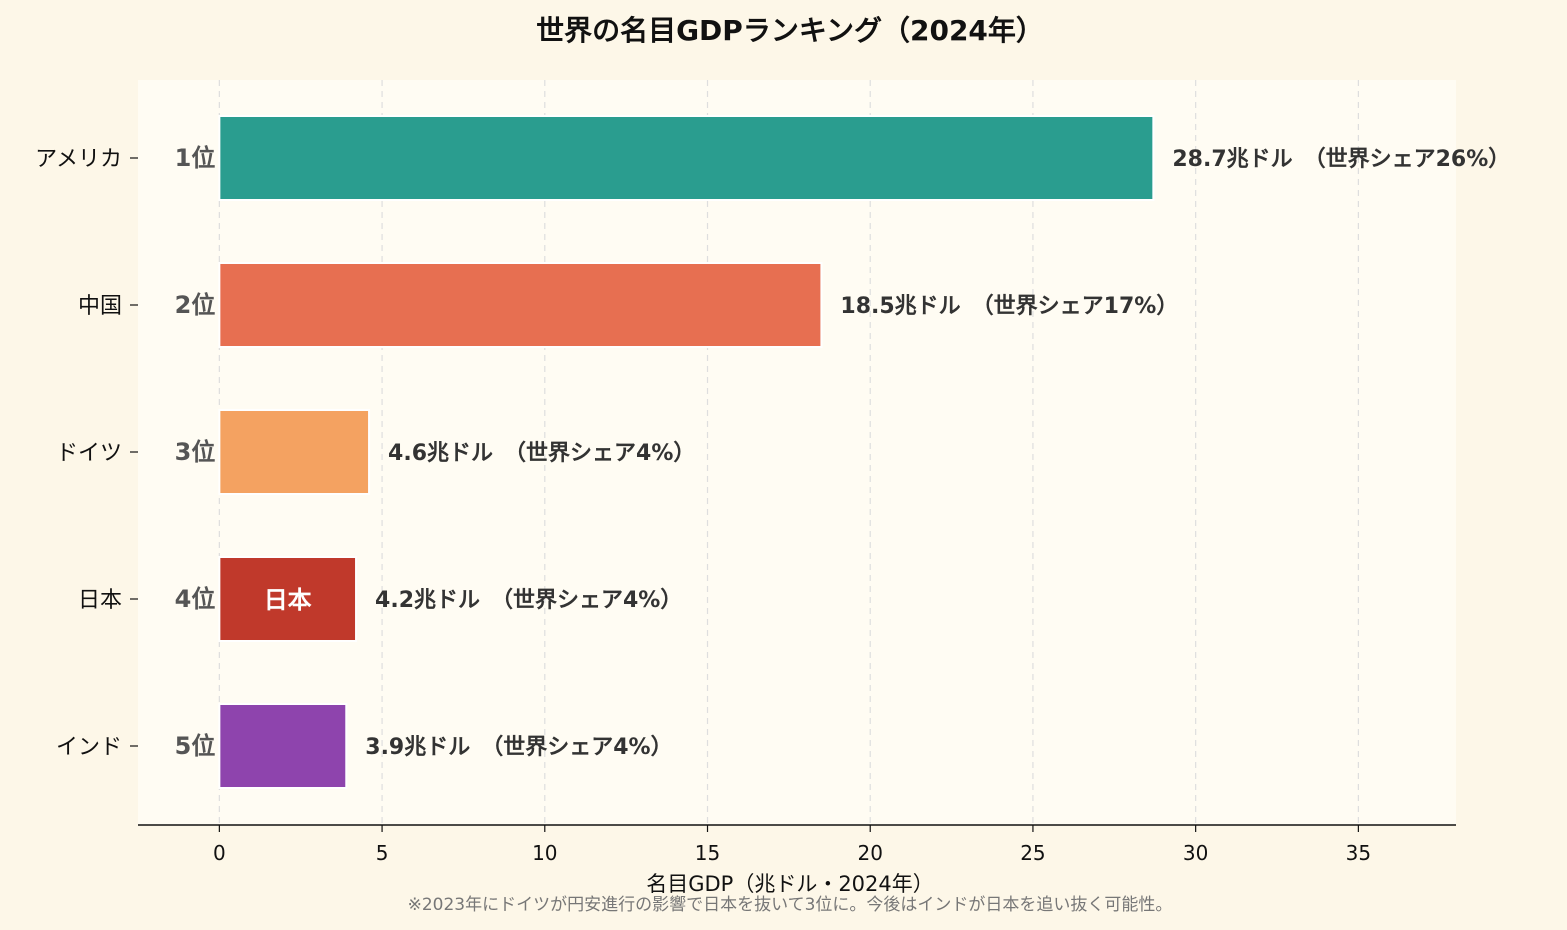 This screenshot has height=930, width=1567. I want to click on value-label: 4.6兆ドル （世界シェア4%）, so click(541, 453).